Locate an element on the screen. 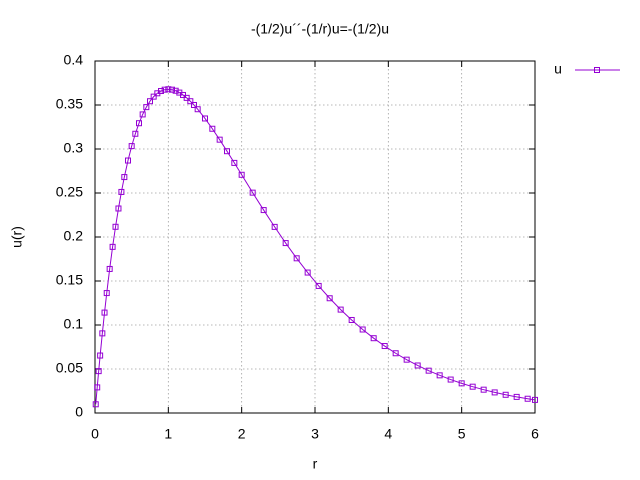  x-tick-label: 4 is located at coordinates (388, 434).